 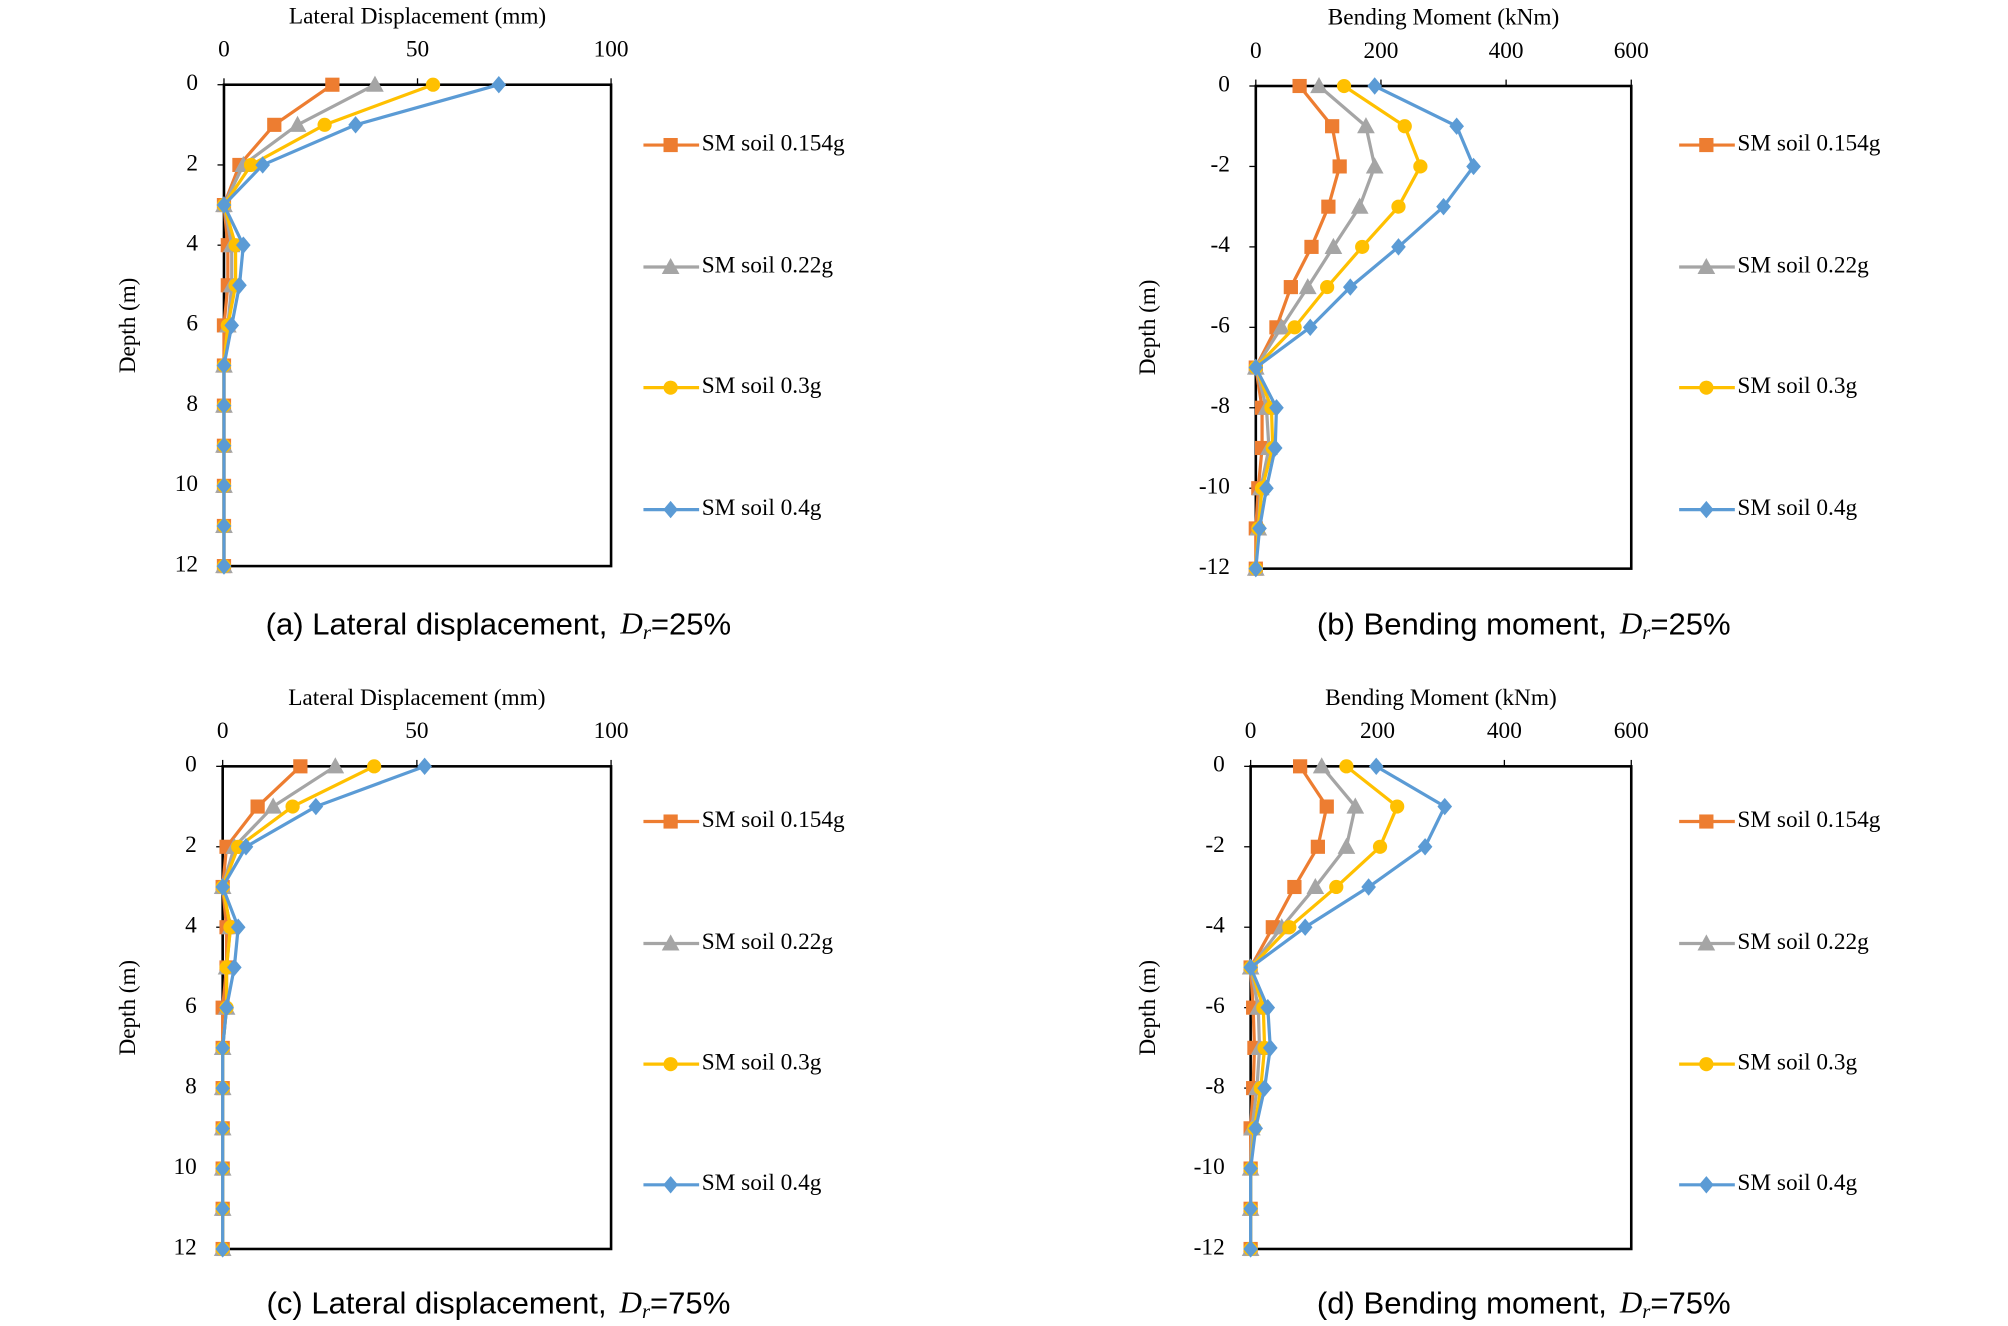 What do you see at coordinates (437, 624) in the screenshot?
I see `caption-text: (a) Lateral displacement,` at bounding box center [437, 624].